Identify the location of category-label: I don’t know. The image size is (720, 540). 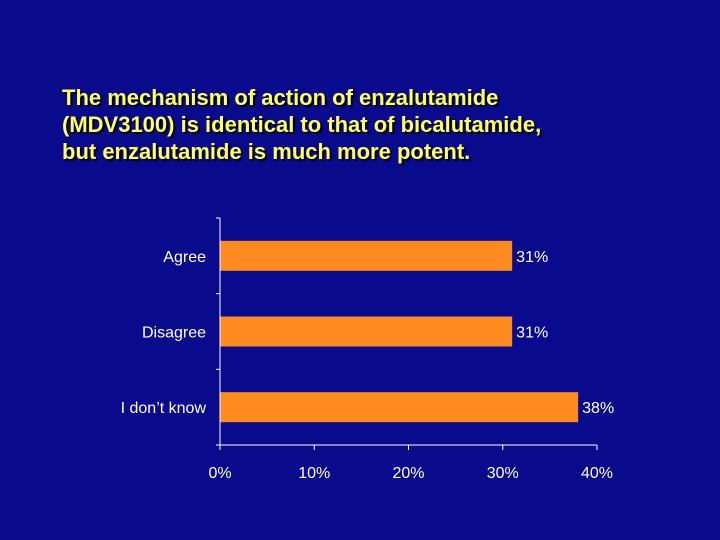
(164, 408).